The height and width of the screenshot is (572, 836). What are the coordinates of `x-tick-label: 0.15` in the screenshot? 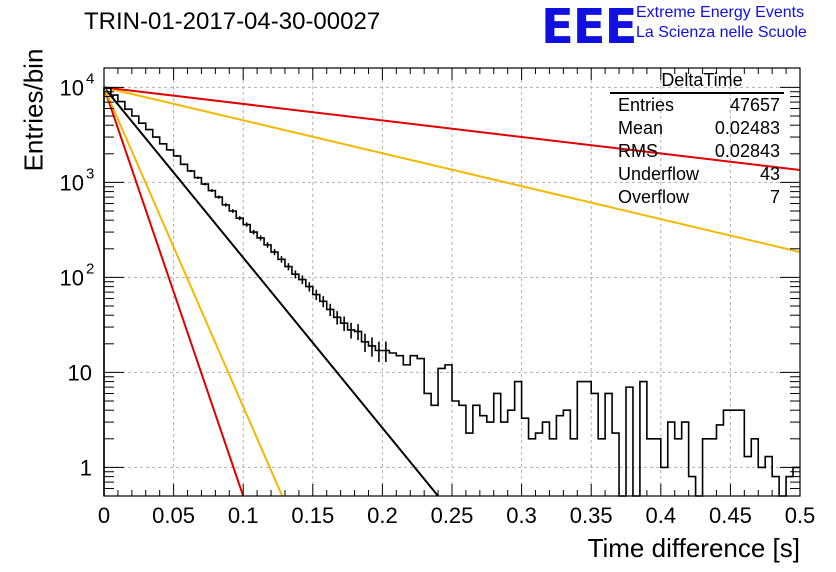 It's located at (312, 515).